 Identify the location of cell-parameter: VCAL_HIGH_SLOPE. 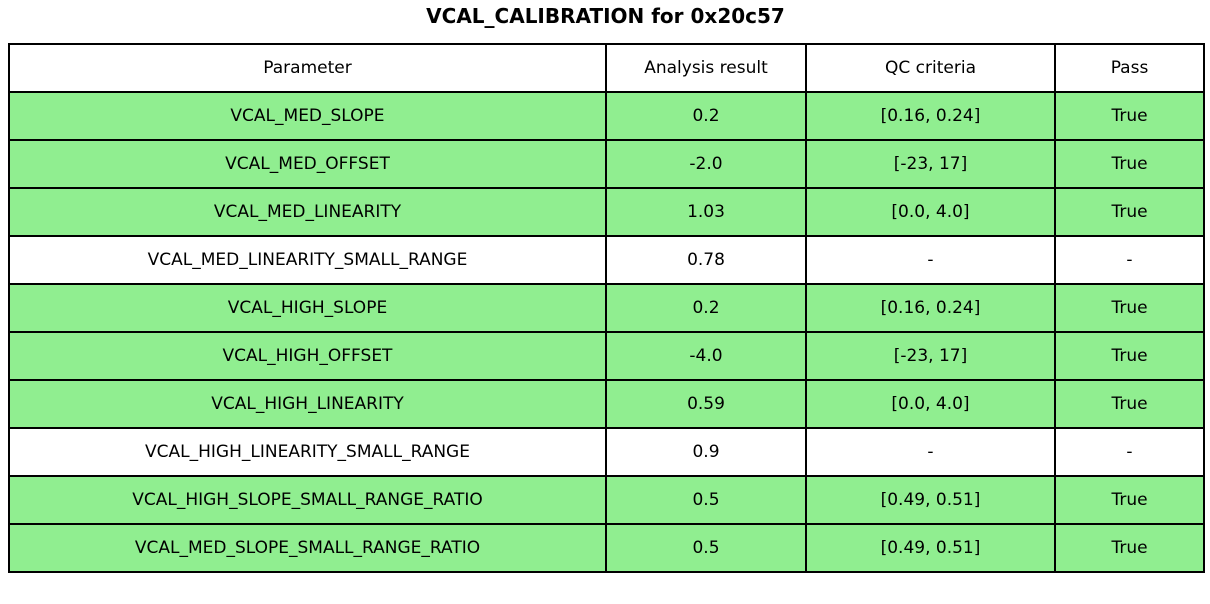
(307, 308).